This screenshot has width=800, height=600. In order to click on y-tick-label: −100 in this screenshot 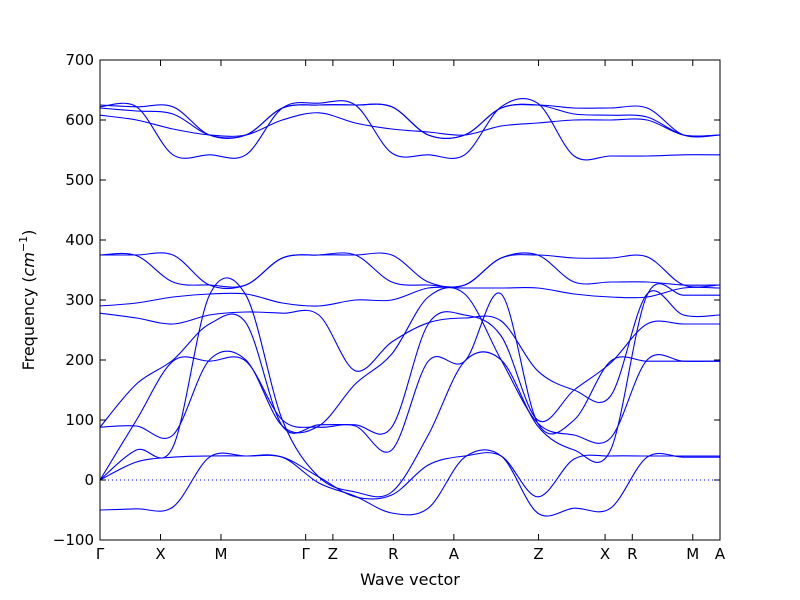, I will do `click(73, 540)`.